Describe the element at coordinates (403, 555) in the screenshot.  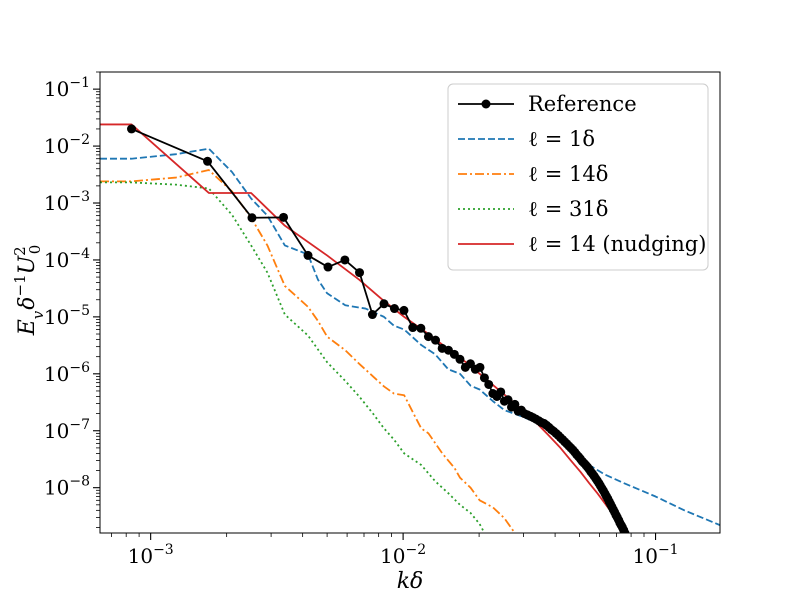
I see `x-tick-label: 10⁻²` at that location.